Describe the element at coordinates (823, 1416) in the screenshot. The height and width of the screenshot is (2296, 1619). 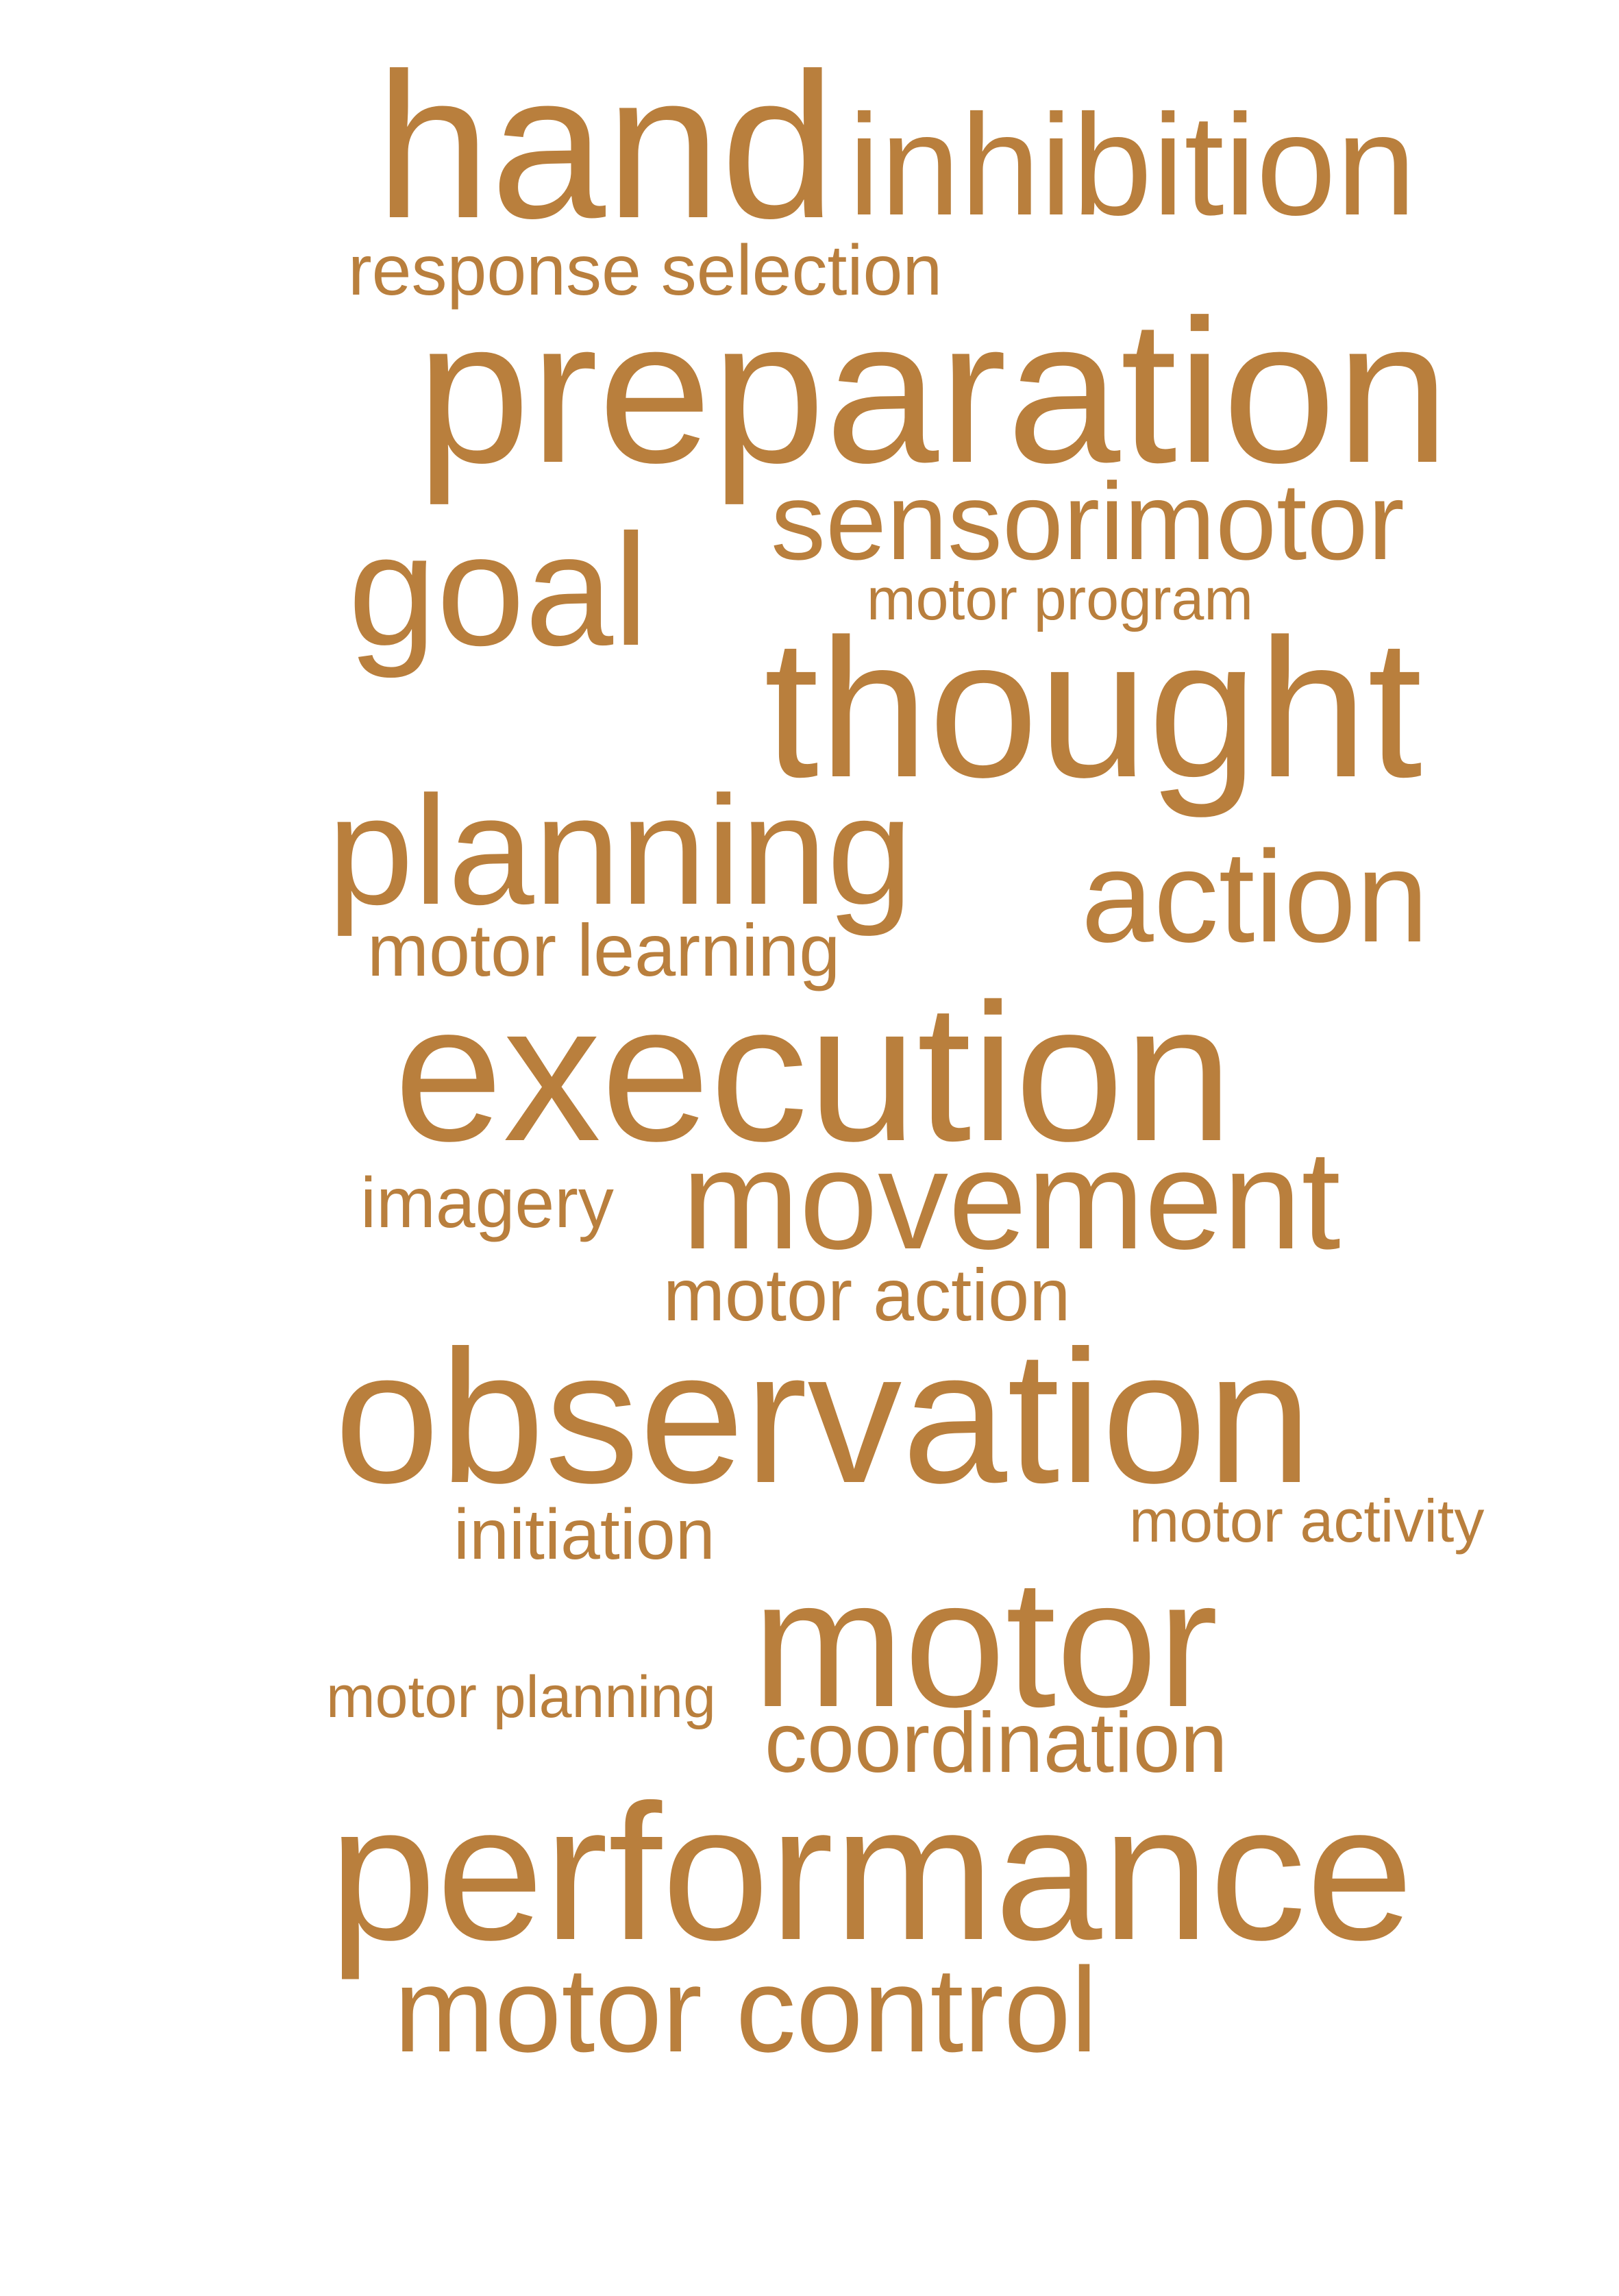
I see `word-observation: observation` at that location.